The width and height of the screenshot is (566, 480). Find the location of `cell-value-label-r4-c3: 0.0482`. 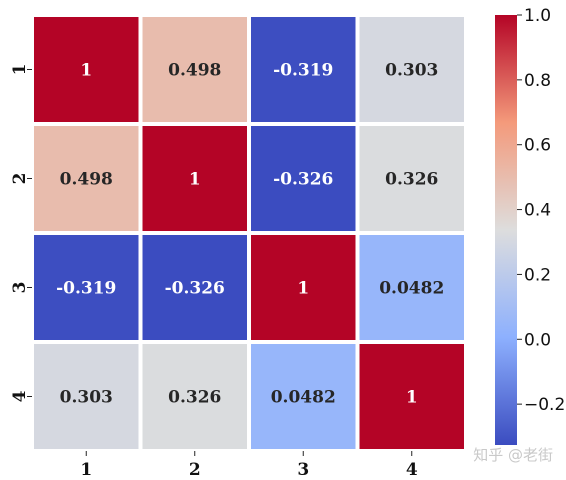

cell-value-label-r4-c3: 0.0482 is located at coordinates (303, 398).